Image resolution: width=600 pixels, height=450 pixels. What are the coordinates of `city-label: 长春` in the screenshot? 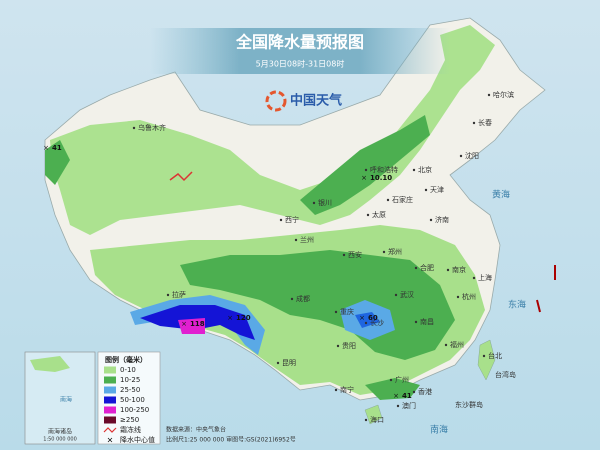 It's located at (485, 122).